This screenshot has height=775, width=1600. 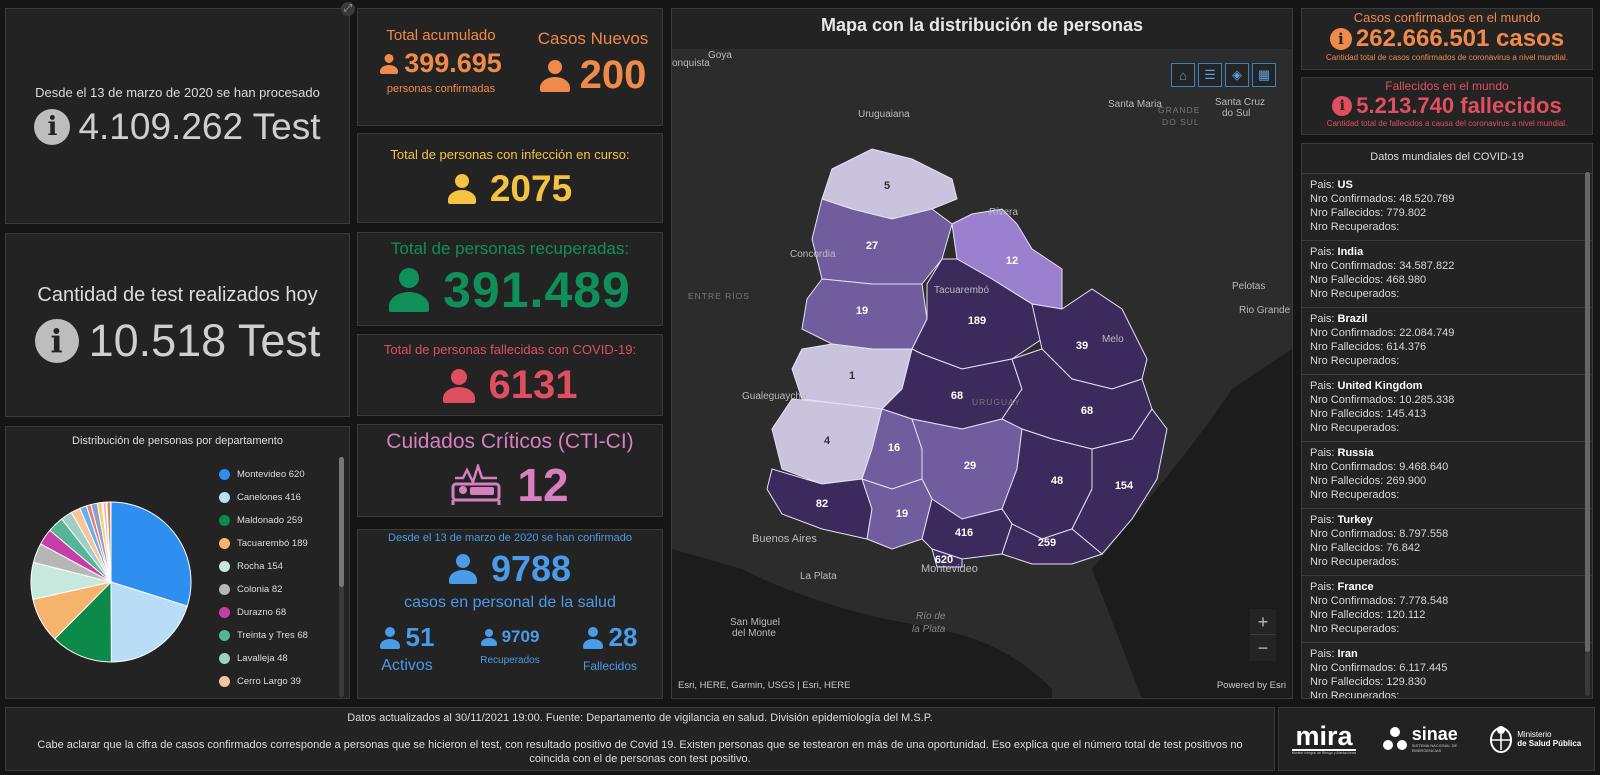 I want to click on sinae-logo: sinae SISTEMA NACIONAL DE EMERGENCIAS, so click(x=1423, y=739).